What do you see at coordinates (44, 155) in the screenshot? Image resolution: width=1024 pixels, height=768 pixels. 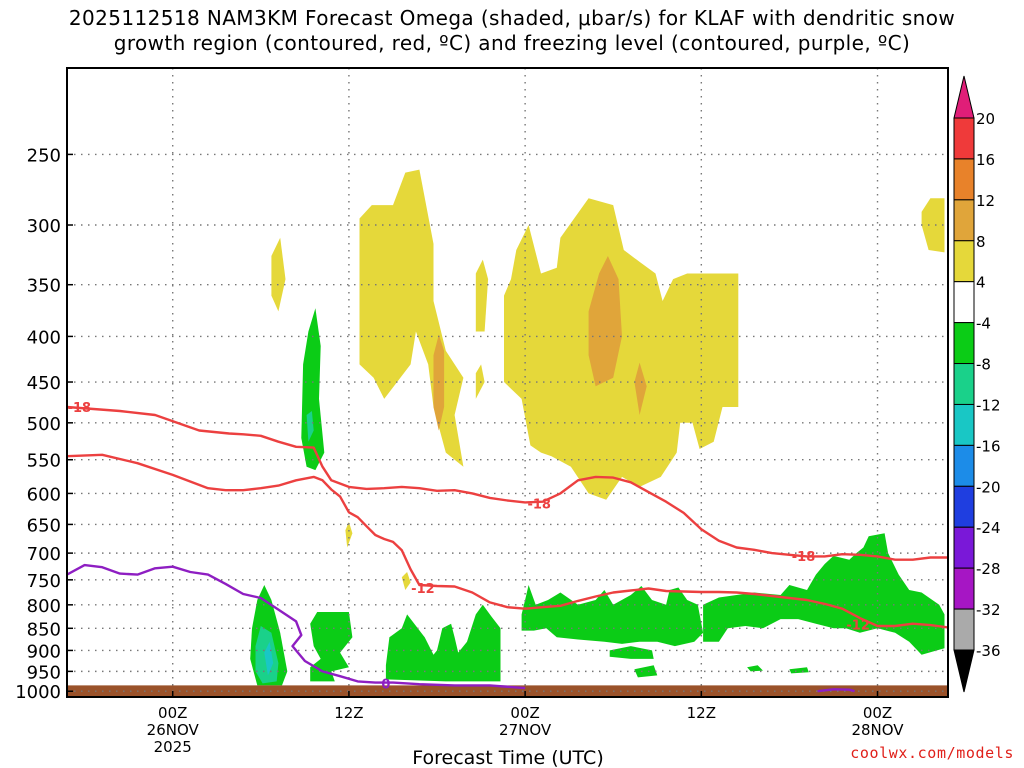 I see `y-tick-label: 250` at bounding box center [44, 155].